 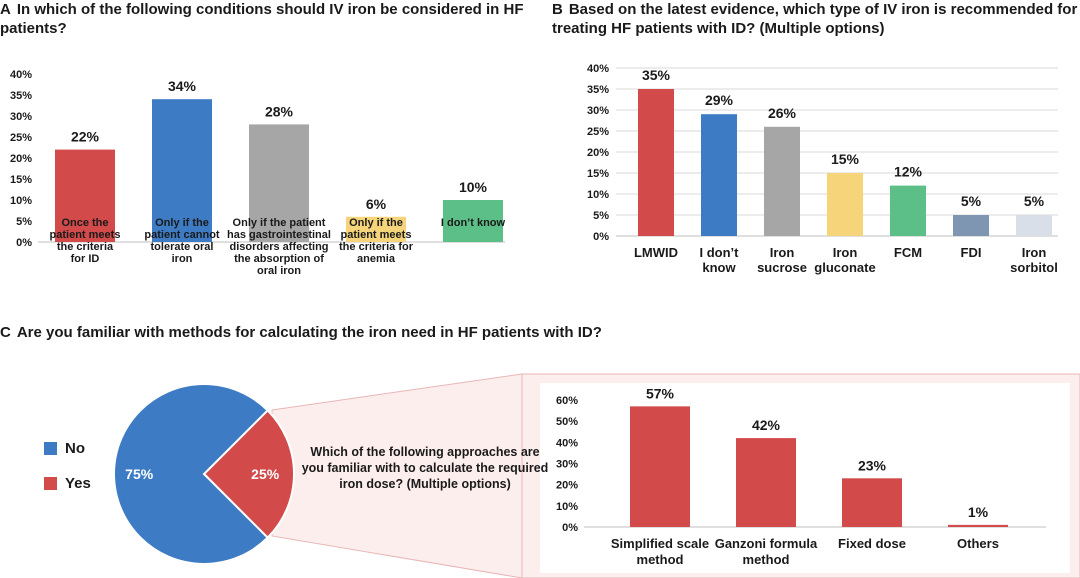 What do you see at coordinates (660, 393) in the screenshot?
I see `data-label: 57%` at bounding box center [660, 393].